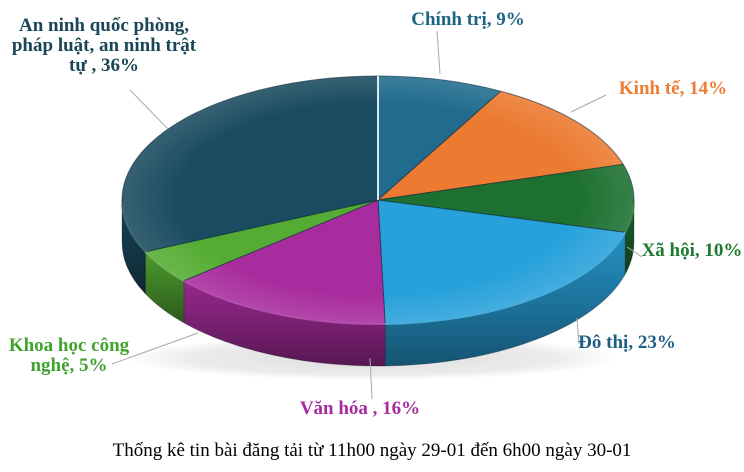 This screenshot has height=472, width=744. I want to click on pie-slice-van-hoa-bevel, so click(284, 302).